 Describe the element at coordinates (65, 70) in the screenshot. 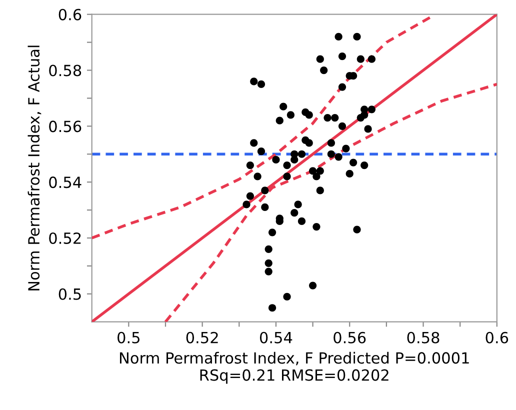

I see `y-tick-label: 0.58` at that location.